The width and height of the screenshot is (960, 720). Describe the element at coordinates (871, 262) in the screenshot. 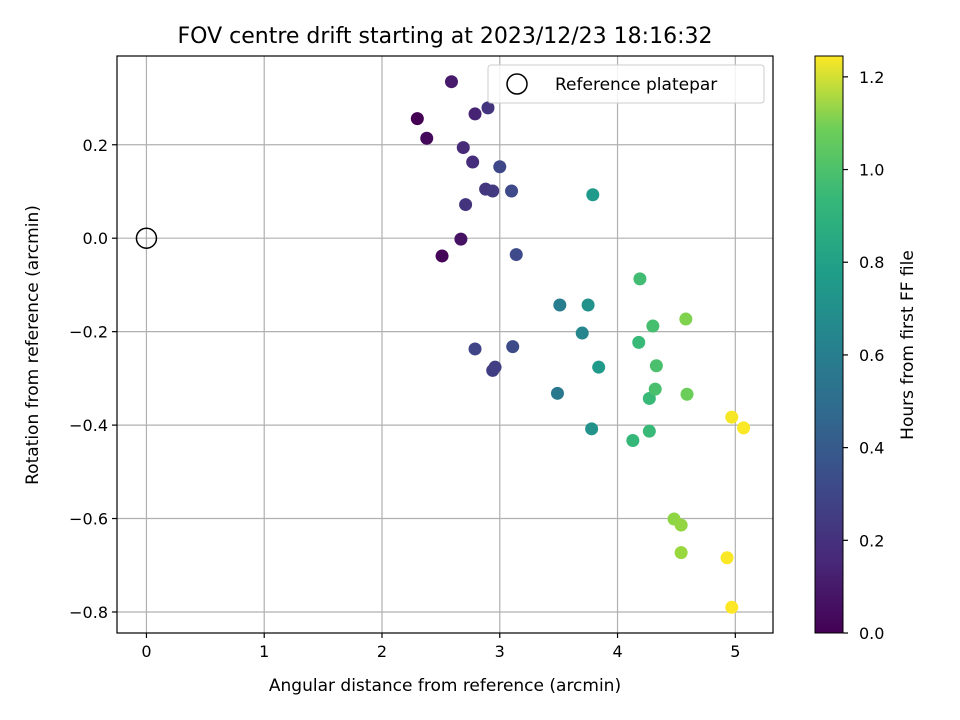

I see `colorbar-tick-label: 0.8` at that location.